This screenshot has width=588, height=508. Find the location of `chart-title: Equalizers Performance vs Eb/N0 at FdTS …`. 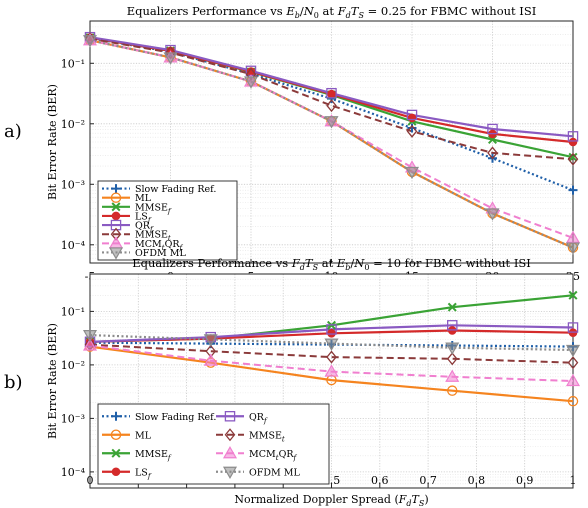

chart-title: Equalizers Performance vs Eb/N0 at FdTS … is located at coordinates (332, 12).